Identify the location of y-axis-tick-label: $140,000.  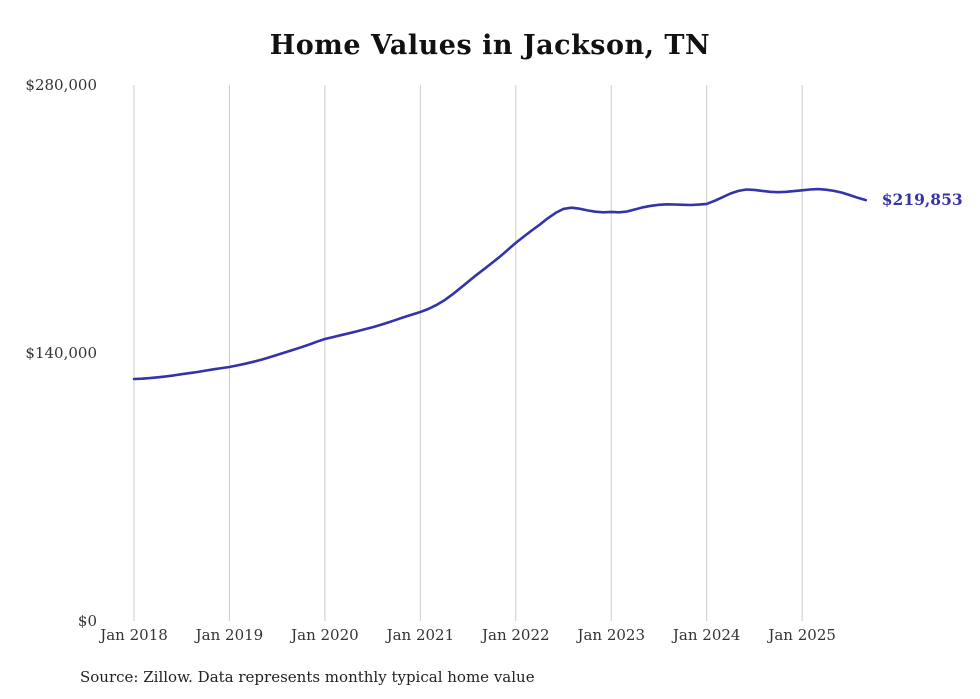
(61, 353).